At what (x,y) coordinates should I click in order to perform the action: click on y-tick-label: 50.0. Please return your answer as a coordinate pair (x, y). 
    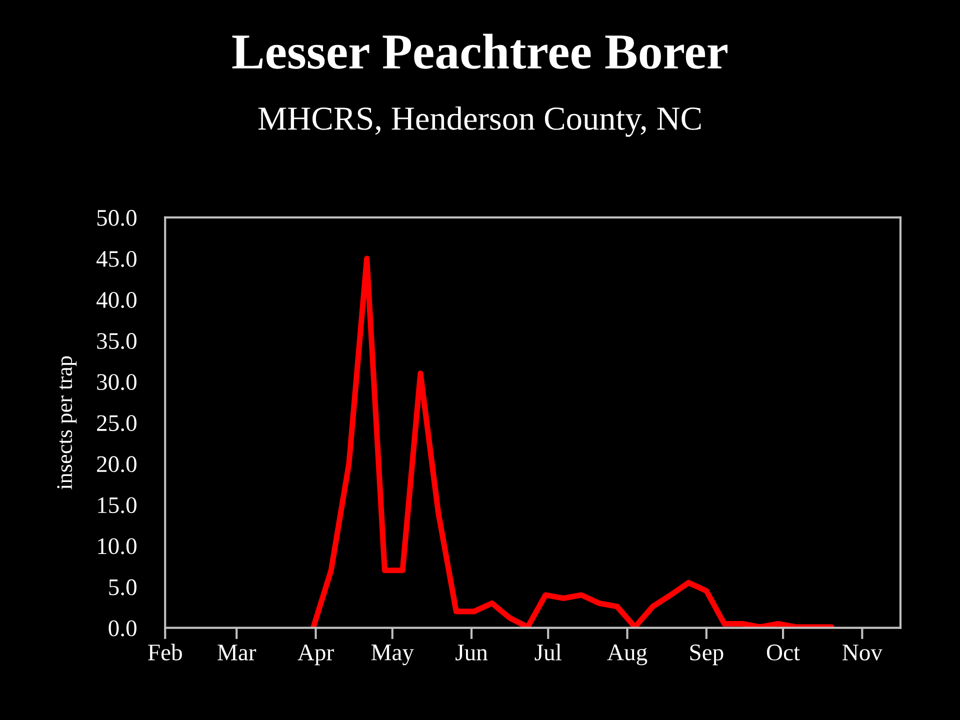
    Looking at the image, I should click on (116, 218).